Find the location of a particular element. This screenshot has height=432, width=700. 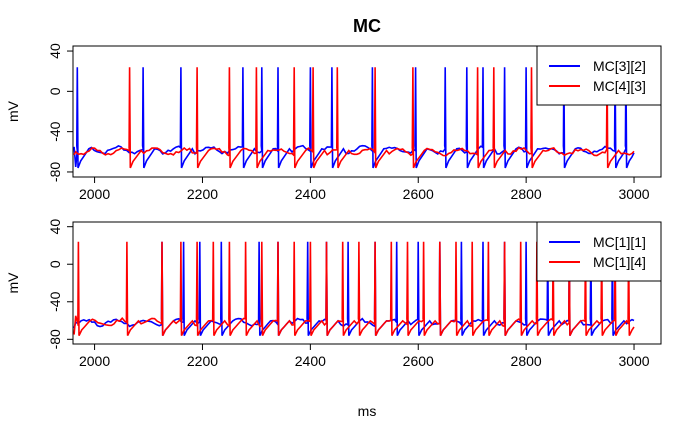

legend-label: MC[4][3] is located at coordinates (619, 86).